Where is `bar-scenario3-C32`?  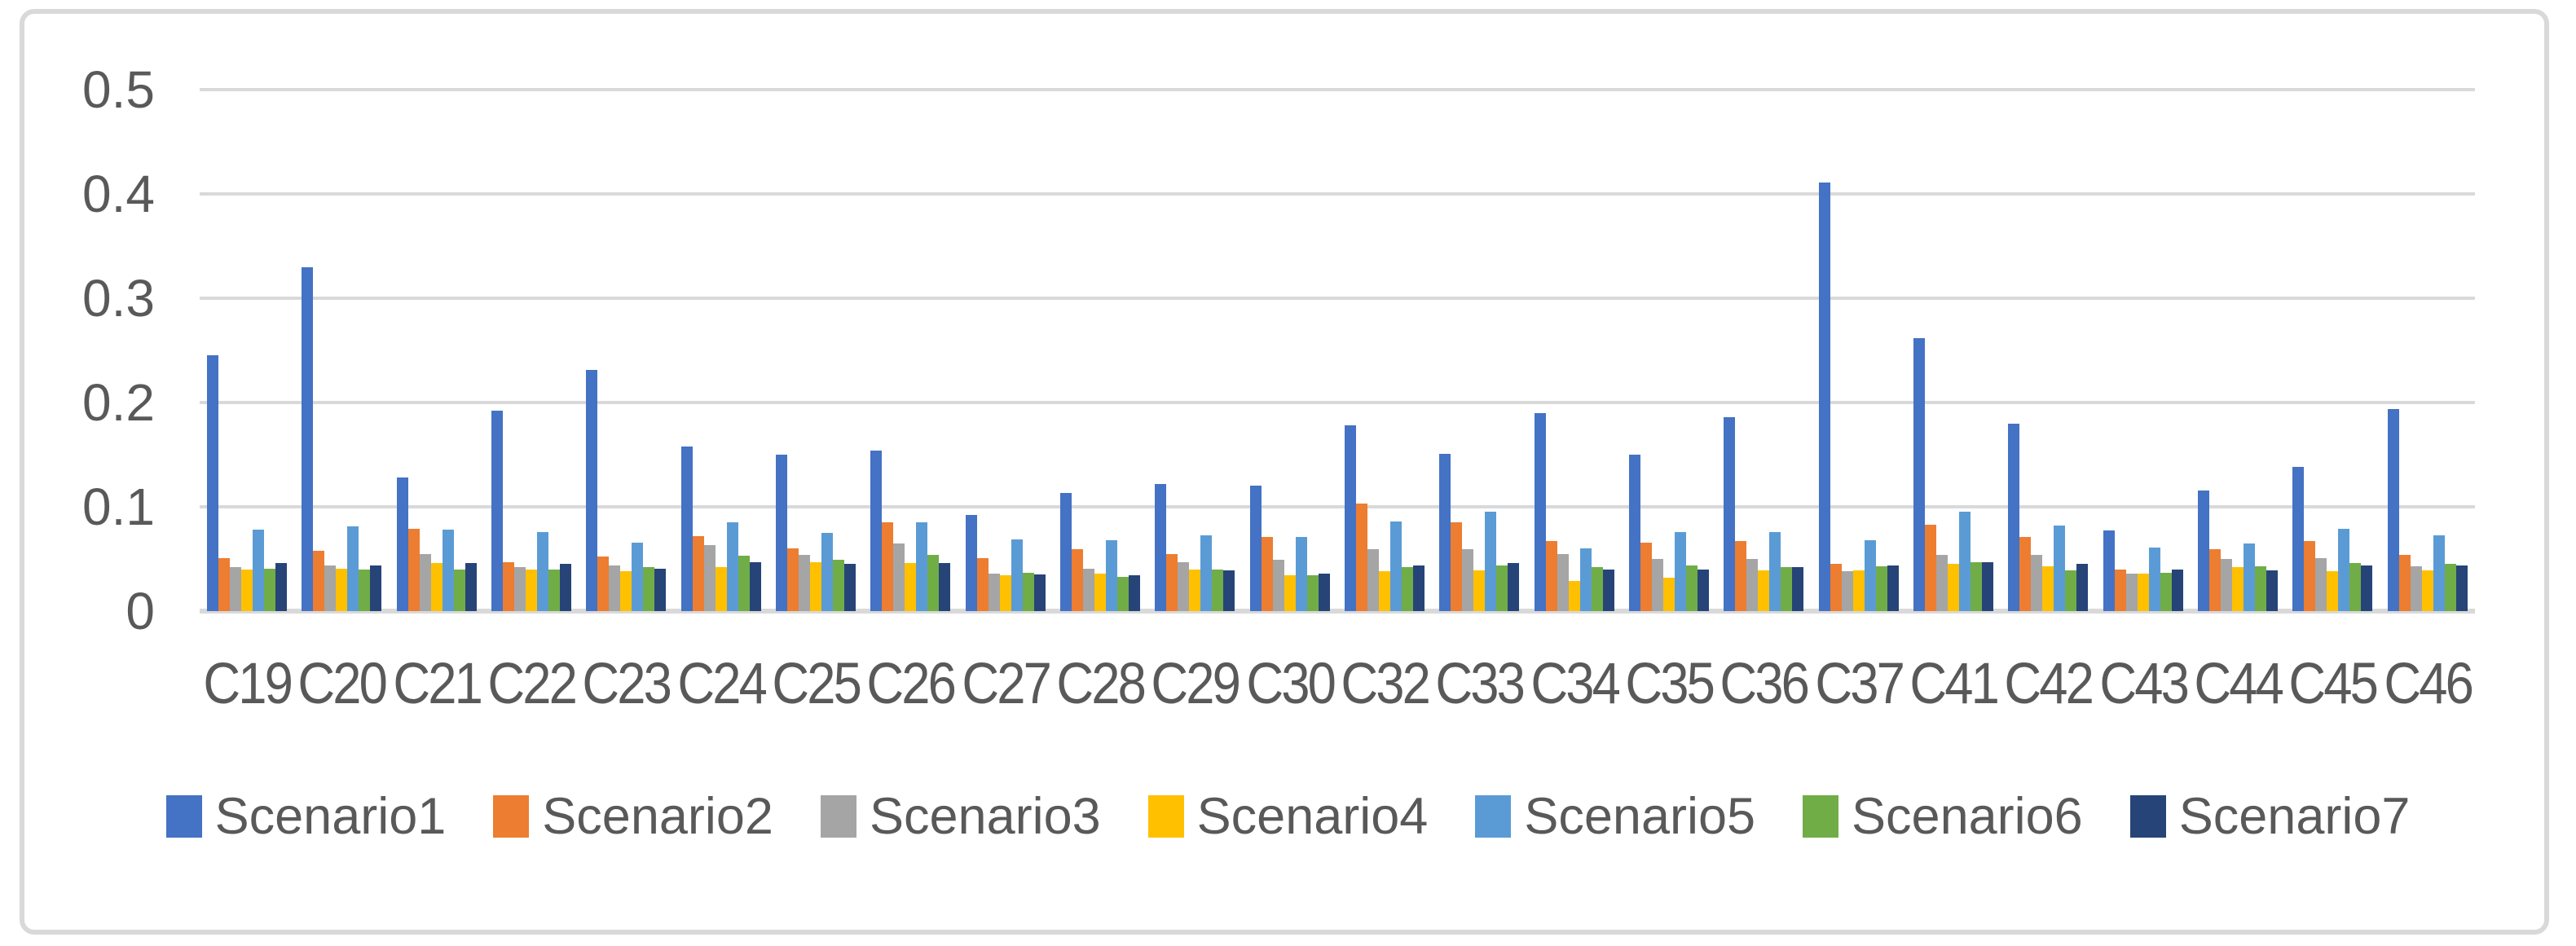
bar-scenario3-C32 is located at coordinates (1374, 580).